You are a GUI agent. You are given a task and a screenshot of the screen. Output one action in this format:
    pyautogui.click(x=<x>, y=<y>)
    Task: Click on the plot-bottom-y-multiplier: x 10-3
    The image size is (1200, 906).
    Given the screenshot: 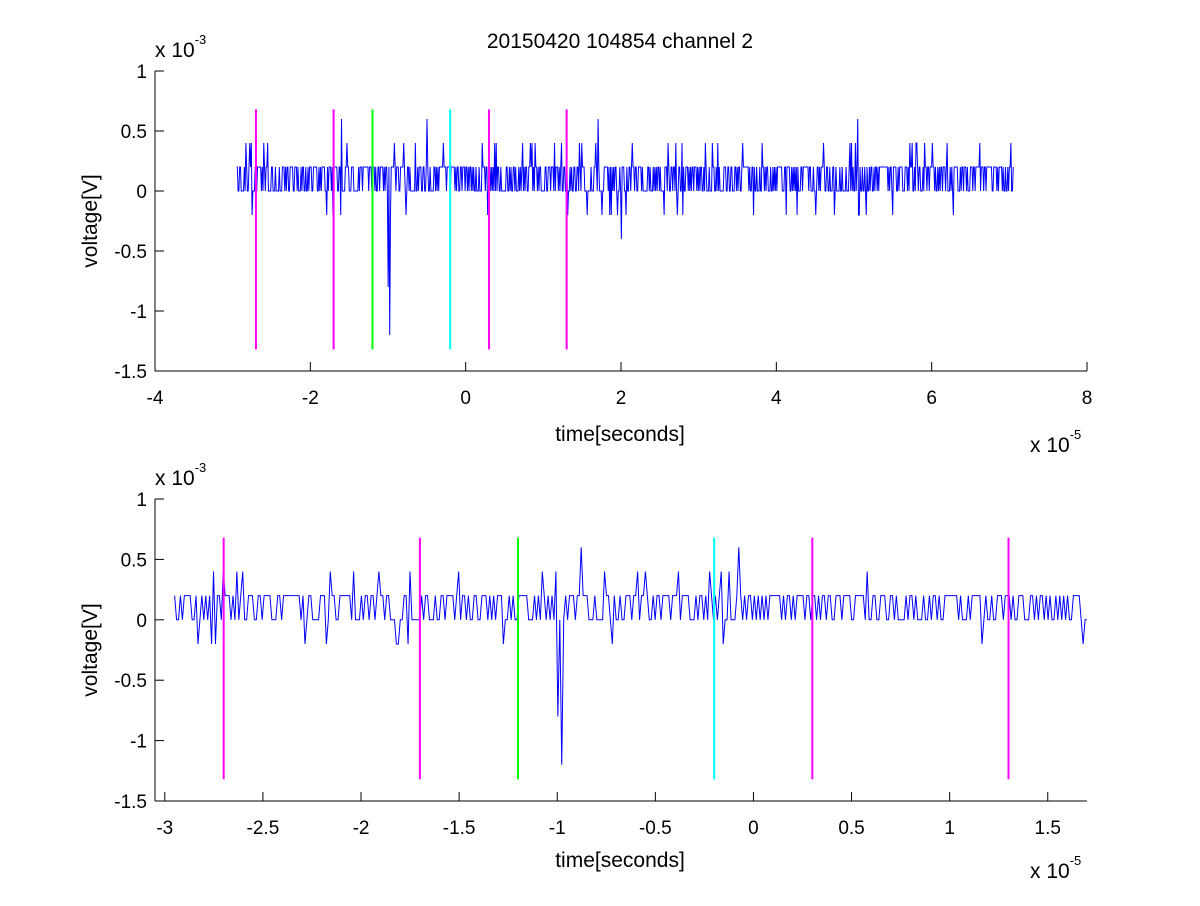 What is the action you would take?
    pyautogui.click(x=180, y=475)
    